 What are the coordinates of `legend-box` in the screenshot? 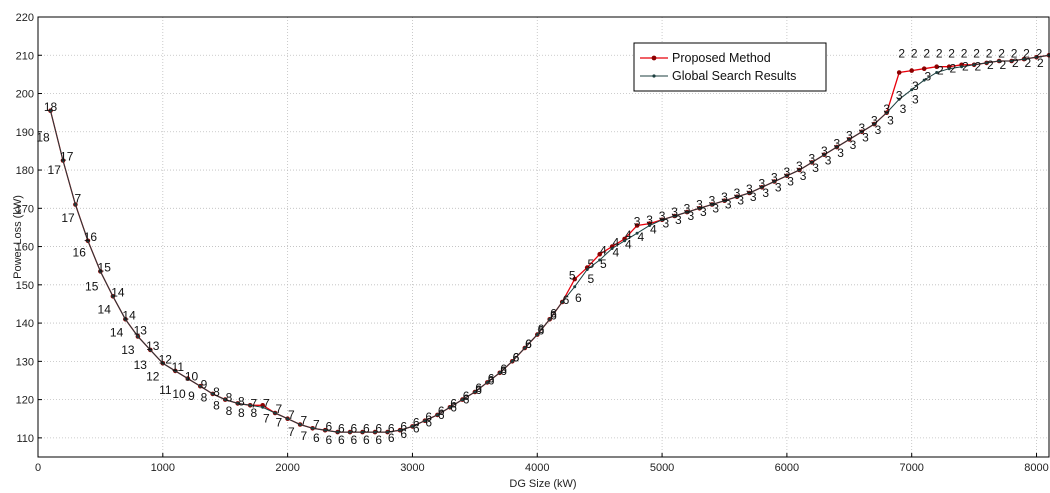 It's located at (730, 67).